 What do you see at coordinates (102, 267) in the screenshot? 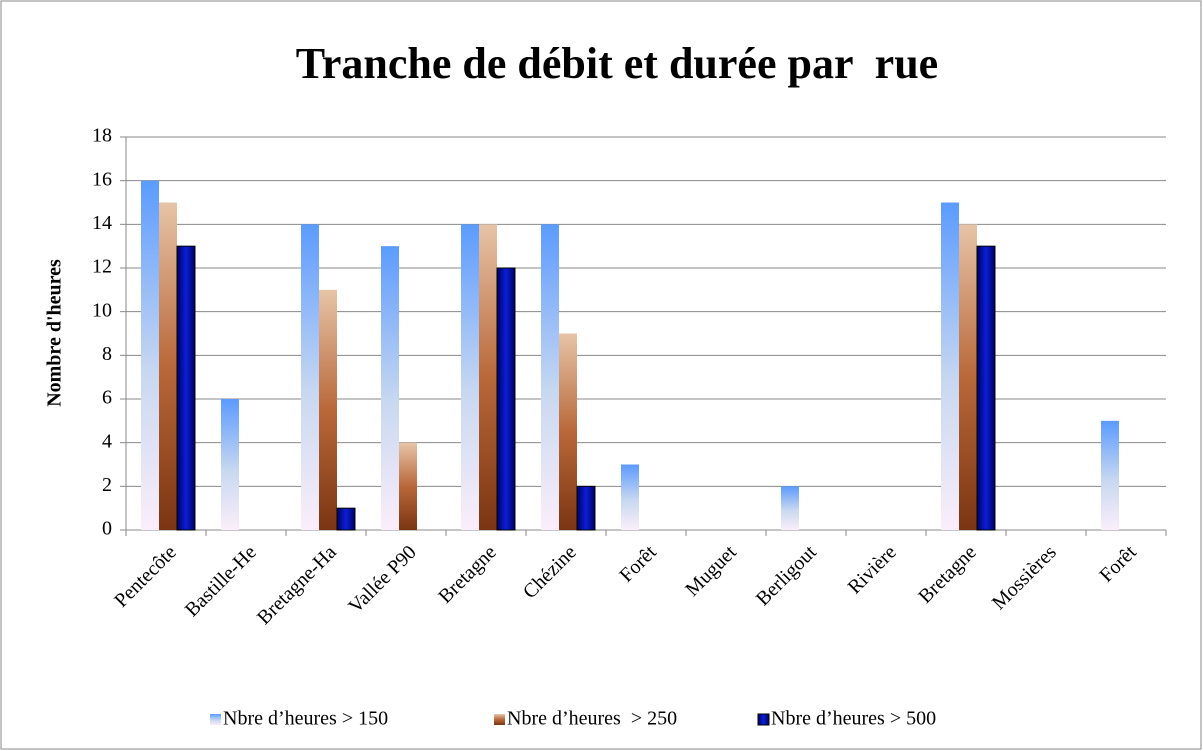
I see `y-tick-label: 12` at bounding box center [102, 267].